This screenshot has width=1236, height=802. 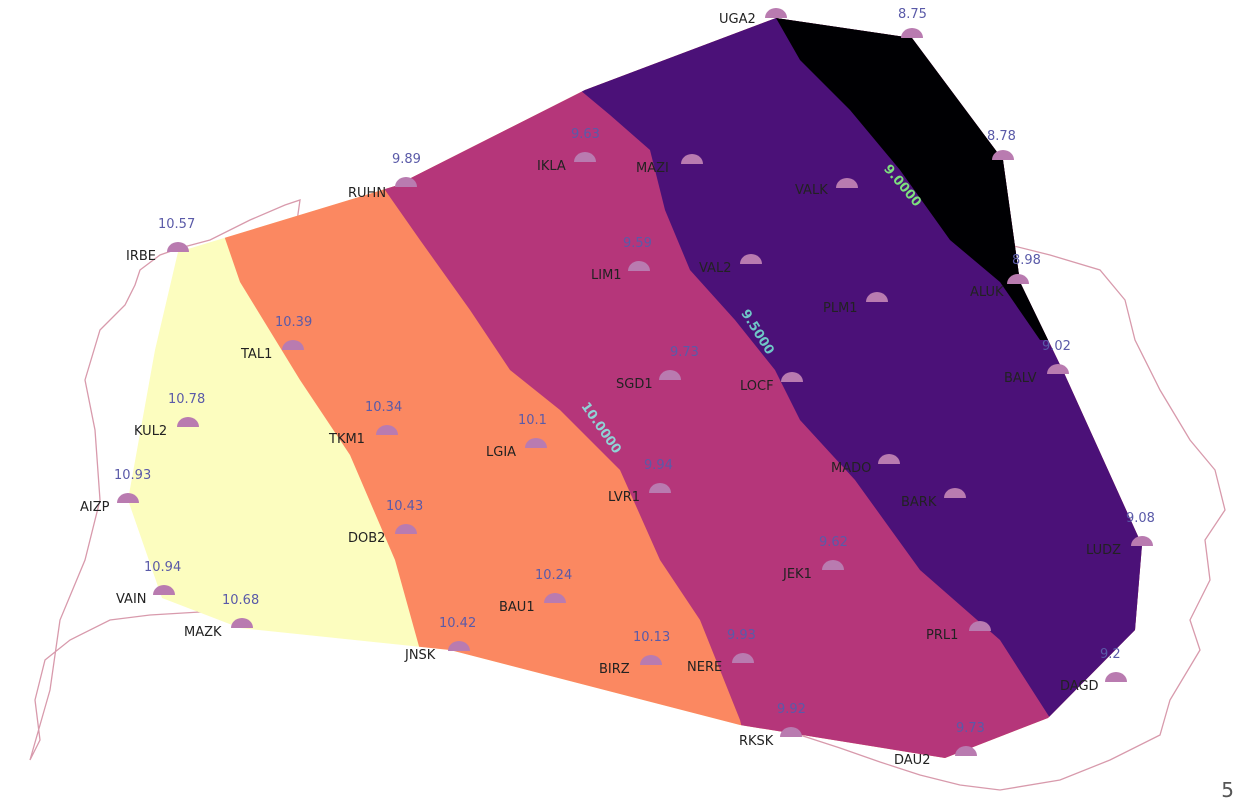 I want to click on station-value: 10.94, so click(x=162, y=567).